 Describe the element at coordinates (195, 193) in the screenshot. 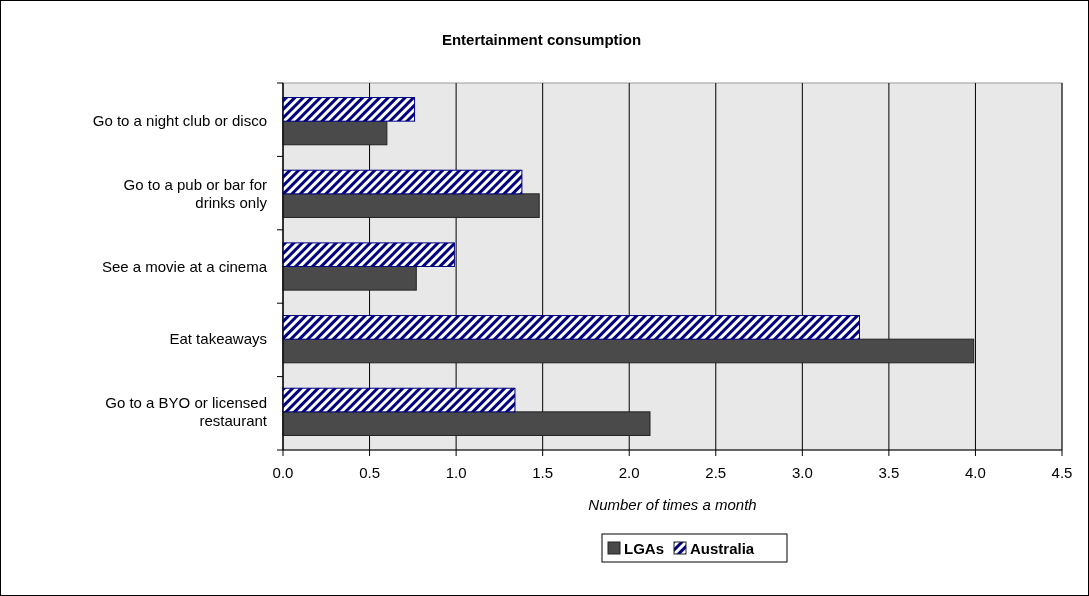

I see `y-tick-label: Go to a pub or bar for drinks only` at that location.